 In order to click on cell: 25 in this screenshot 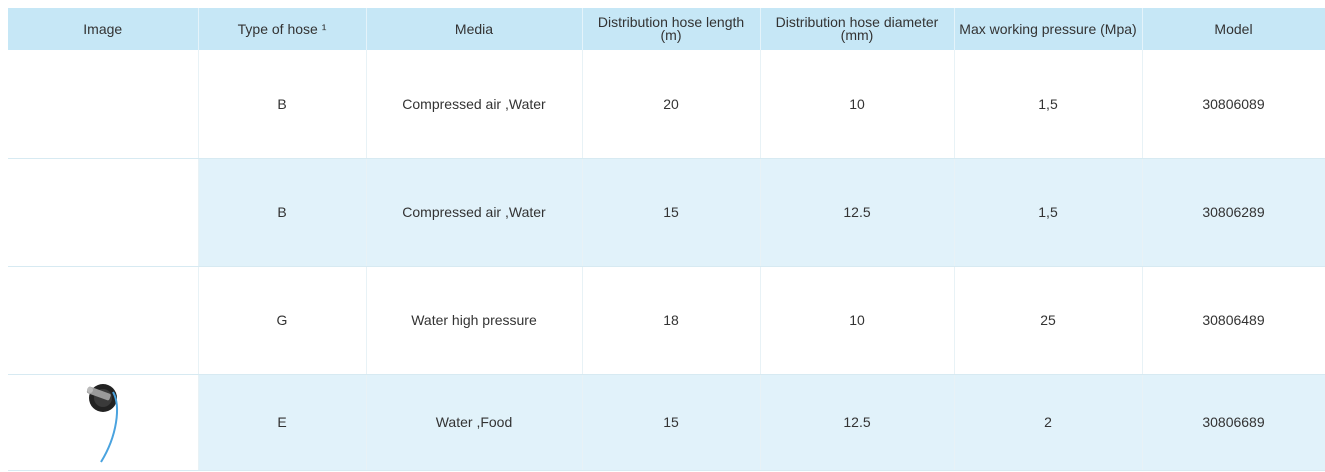, I will do `click(1048, 320)`.